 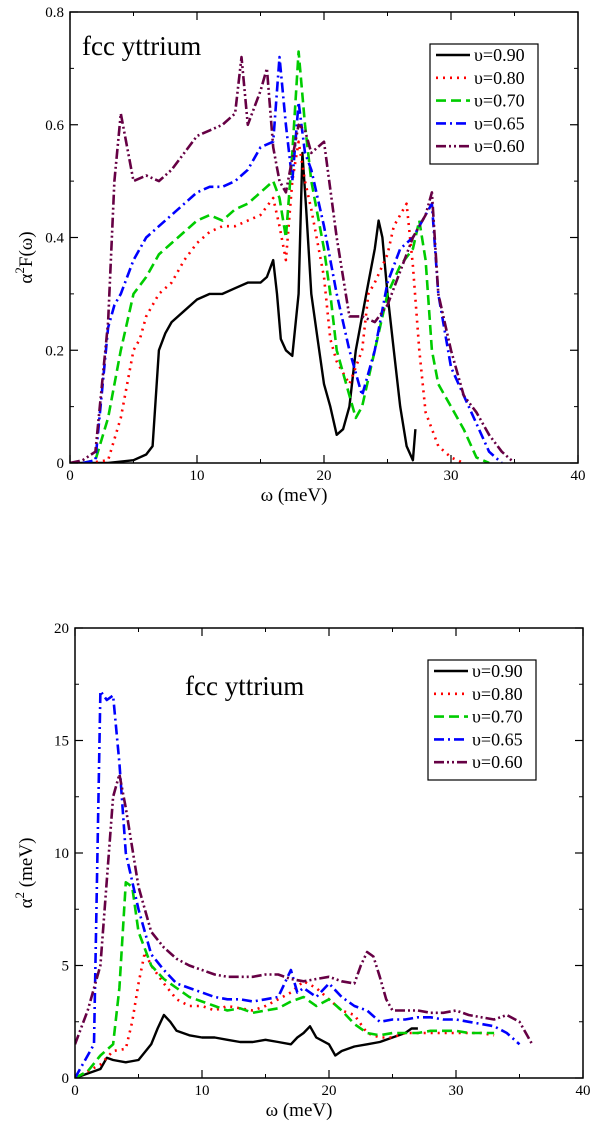 What do you see at coordinates (54, 126) in the screenshot?
I see `y-tick-label: 0.6` at bounding box center [54, 126].